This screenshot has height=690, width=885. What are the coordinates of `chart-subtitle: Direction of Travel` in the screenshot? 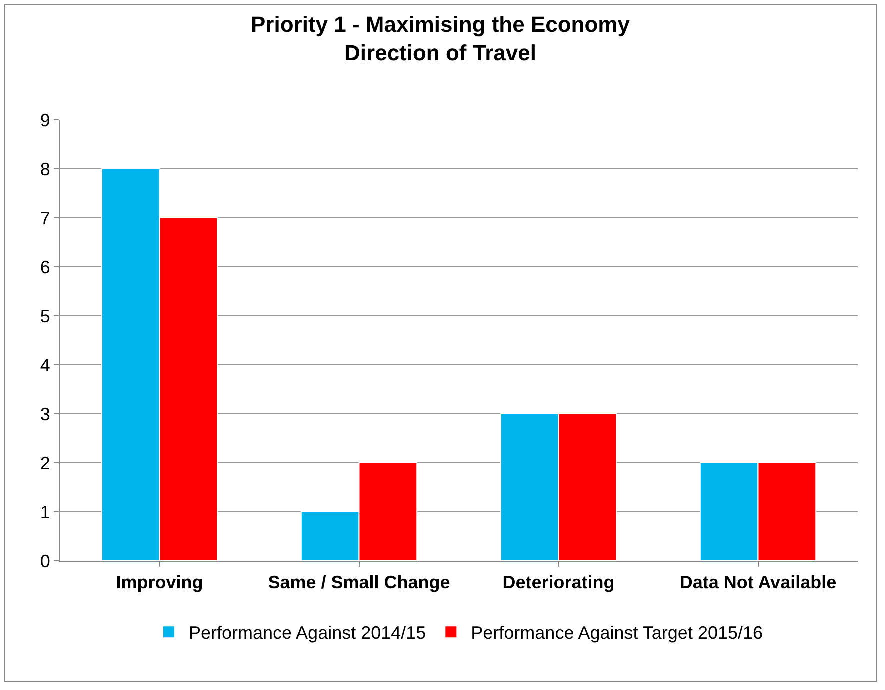 It's located at (440, 53).